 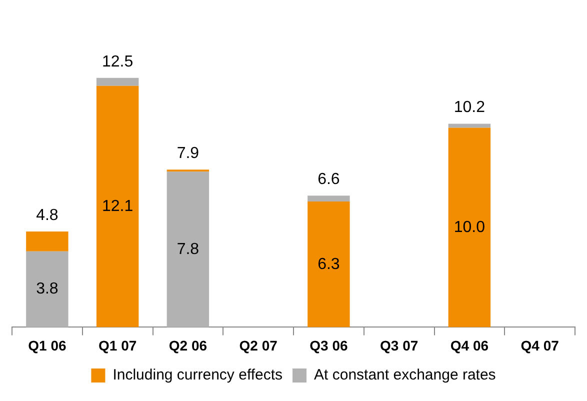 What do you see at coordinates (329, 345) in the screenshot?
I see `x-tick-label: Q3 06` at bounding box center [329, 345].